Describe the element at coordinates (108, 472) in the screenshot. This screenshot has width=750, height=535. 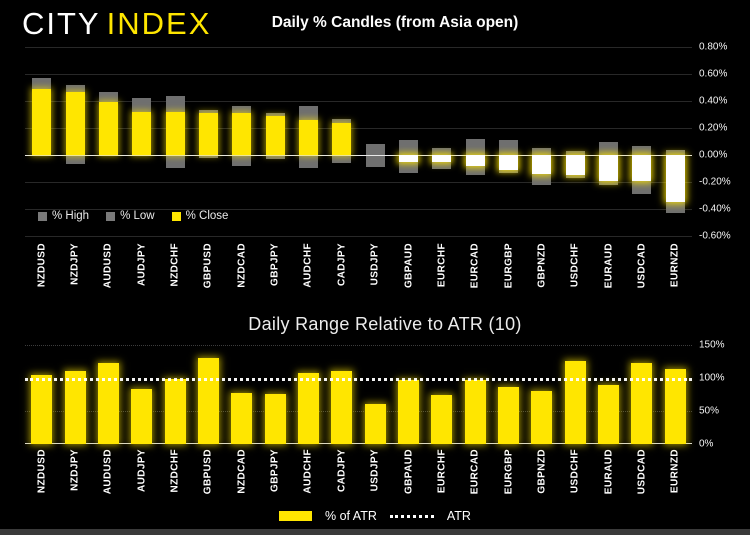
I see `pair-label: AUDUSD` at that location.